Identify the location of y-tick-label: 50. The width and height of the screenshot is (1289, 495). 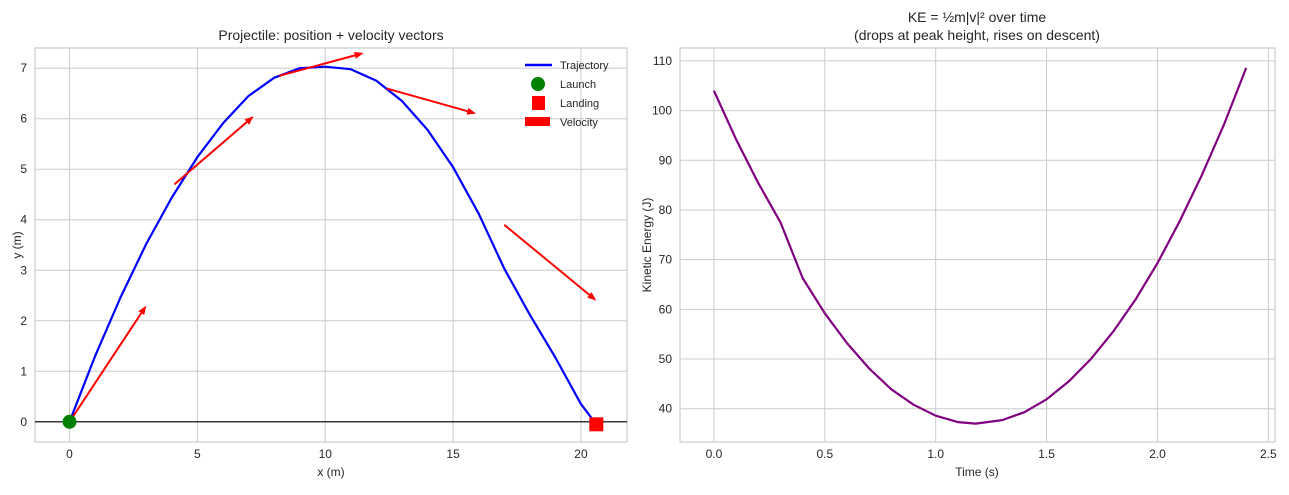
(666, 359).